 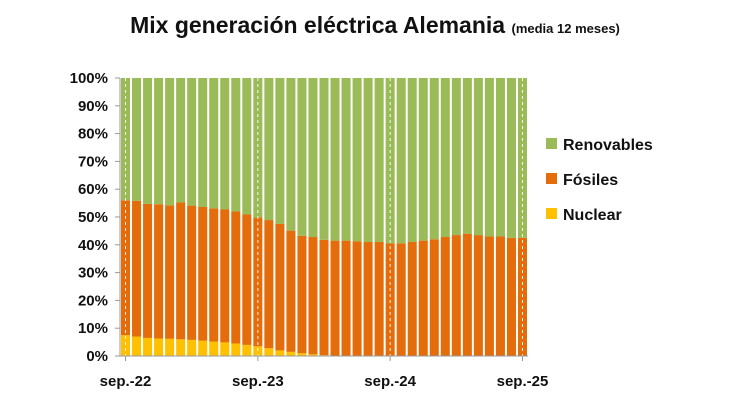 I want to click on y-tick-label-8: 80%, so click(x=93, y=134).